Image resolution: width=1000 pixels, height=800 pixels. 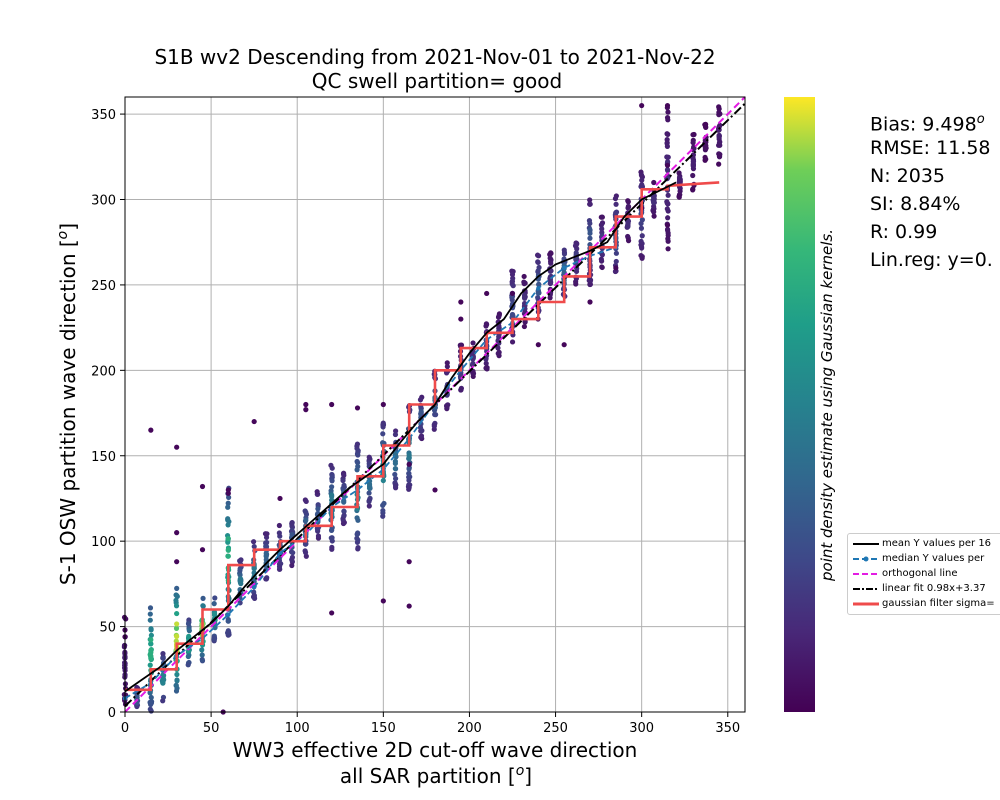 I want to click on stat-r: R: 0.99, so click(x=904, y=232).